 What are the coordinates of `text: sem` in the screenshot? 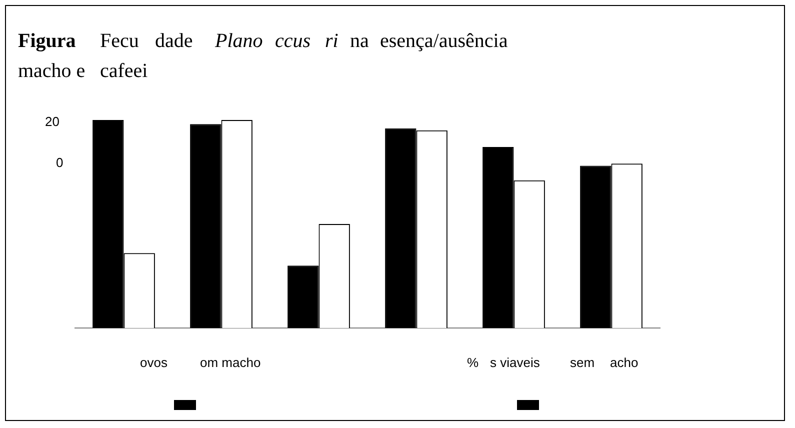 It's located at (582, 362).